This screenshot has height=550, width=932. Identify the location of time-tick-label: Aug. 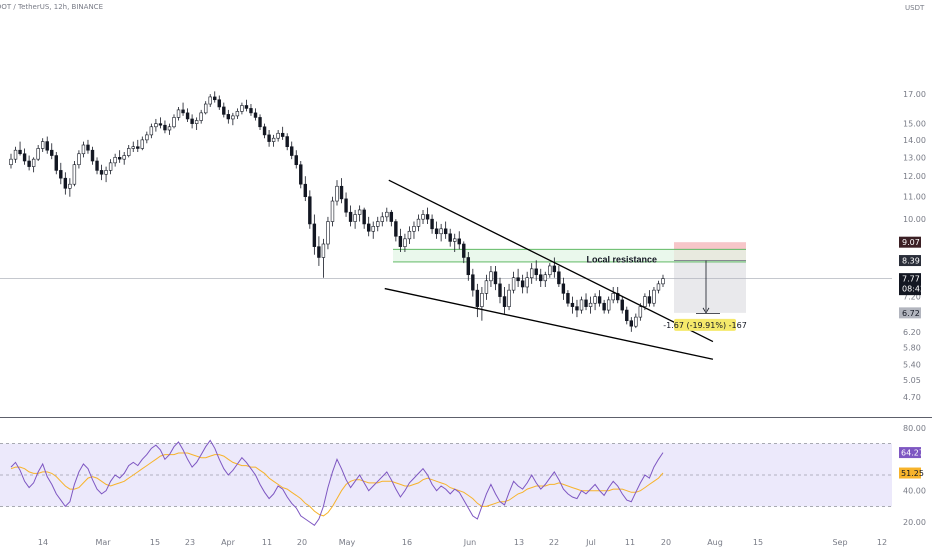
(715, 542).